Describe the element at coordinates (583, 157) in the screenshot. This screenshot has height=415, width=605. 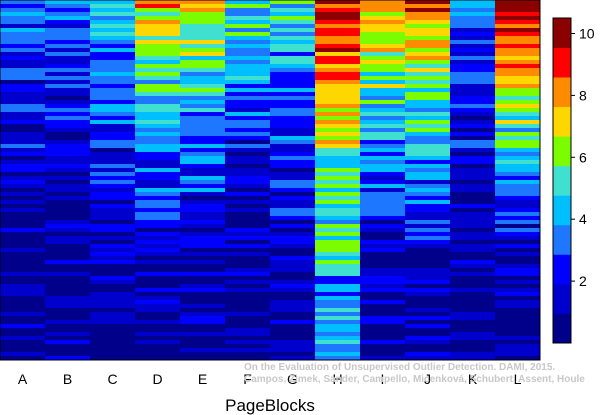
I see `colorbar-tick-label: 6` at that location.